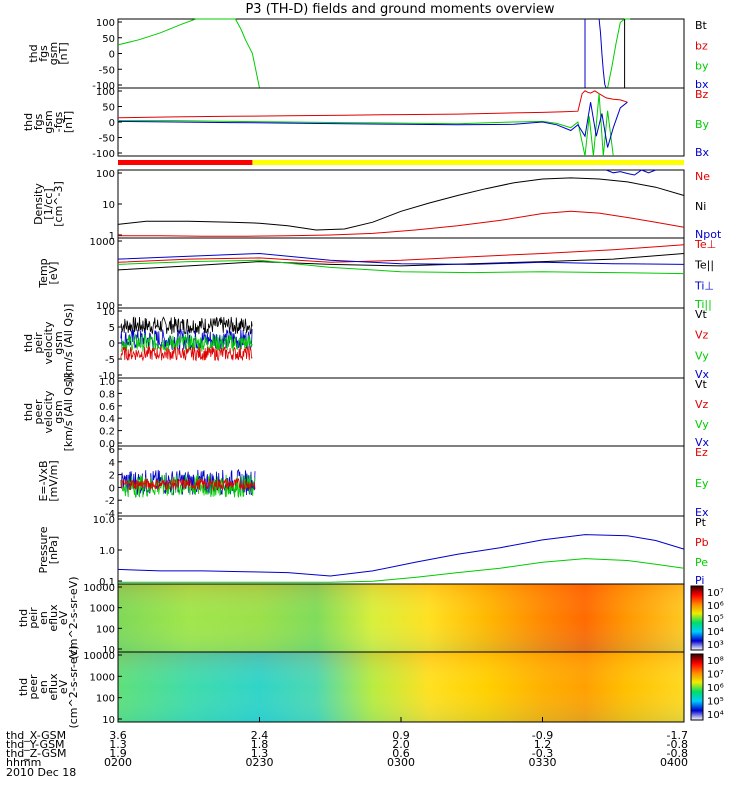 The width and height of the screenshot is (750, 800). I want to click on panel-peer_spectrogram-ytick-label: 1000, so click(102, 677).